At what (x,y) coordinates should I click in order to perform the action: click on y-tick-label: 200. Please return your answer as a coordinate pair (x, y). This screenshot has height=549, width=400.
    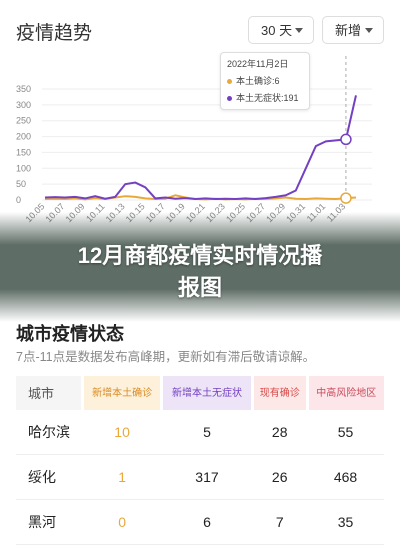
    Looking at the image, I should click on (23, 137).